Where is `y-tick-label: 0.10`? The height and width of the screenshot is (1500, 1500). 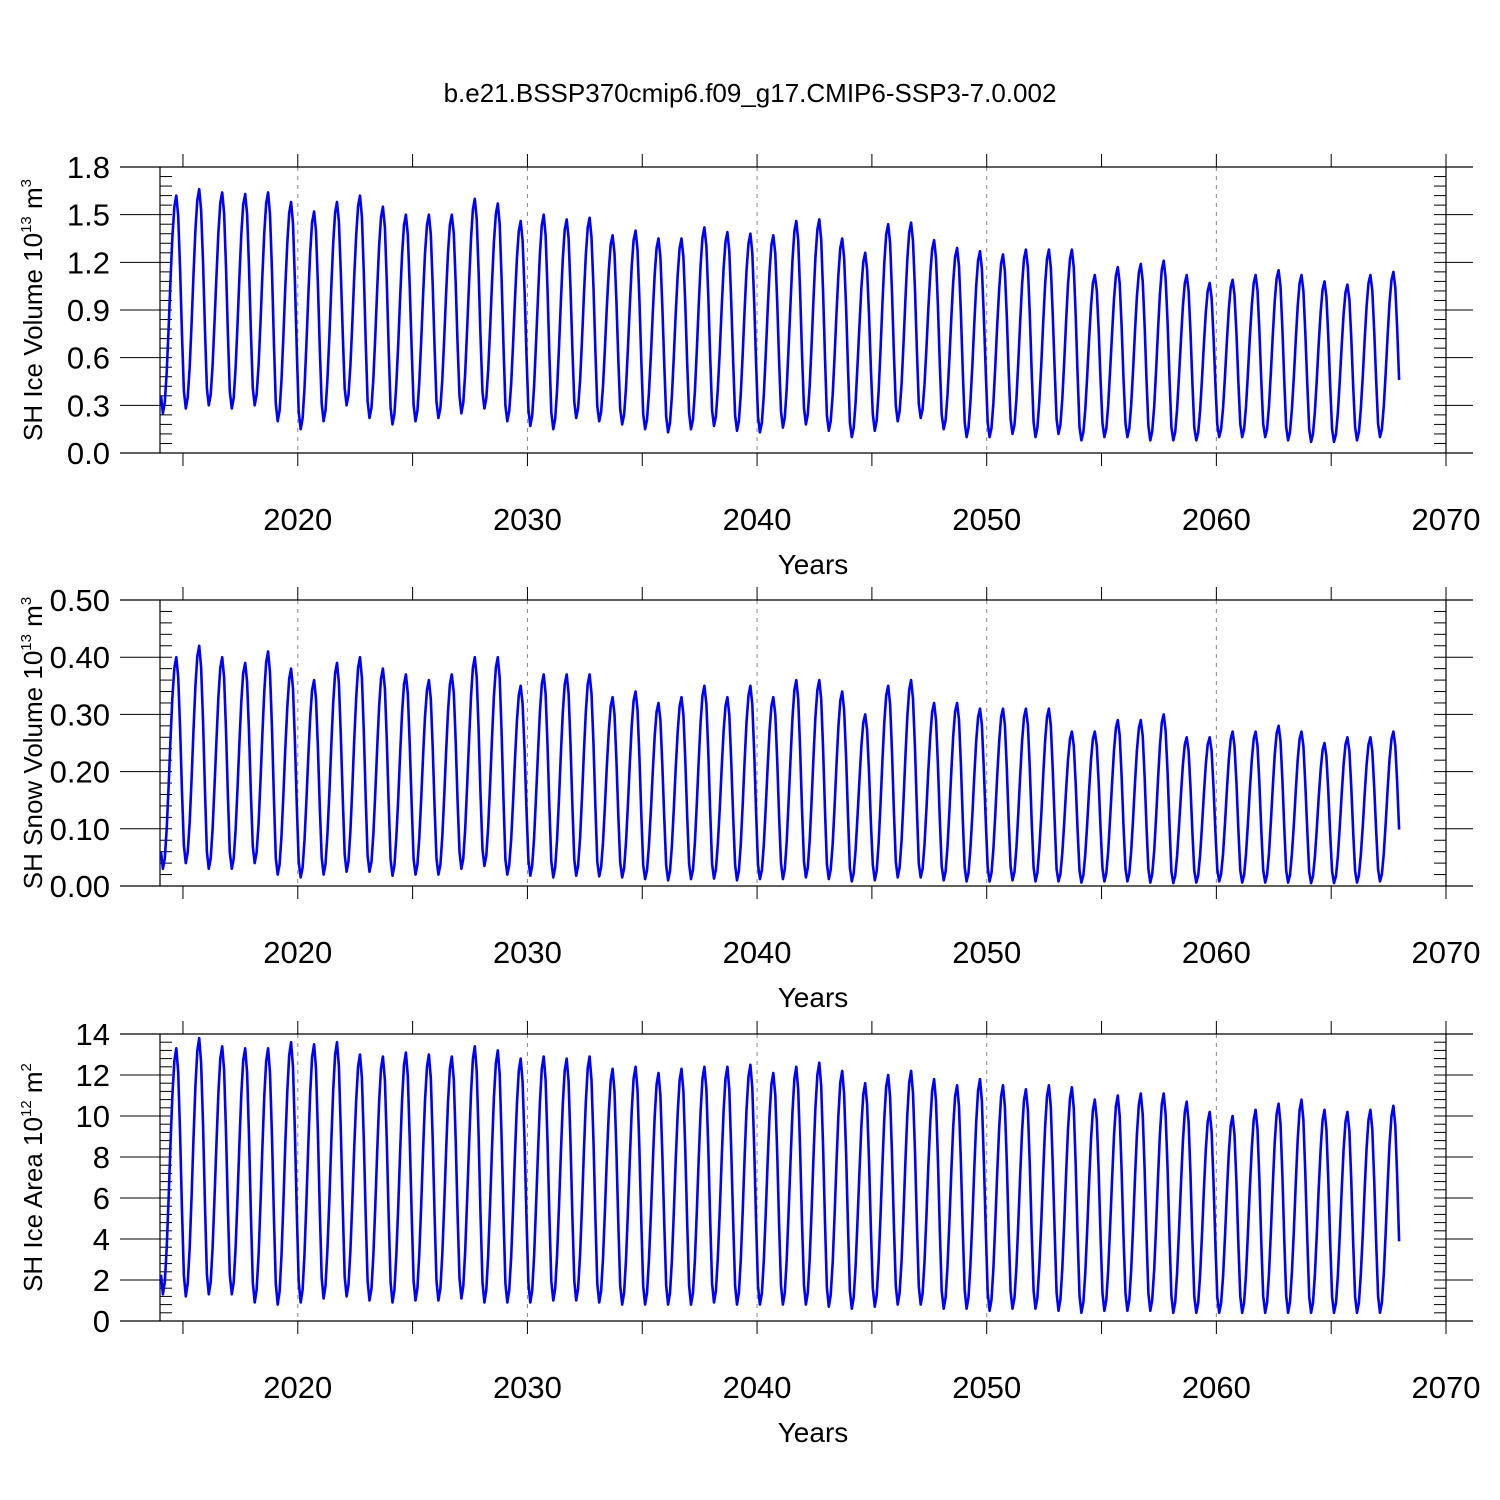
y-tick-label: 0.10 is located at coordinates (80, 829).